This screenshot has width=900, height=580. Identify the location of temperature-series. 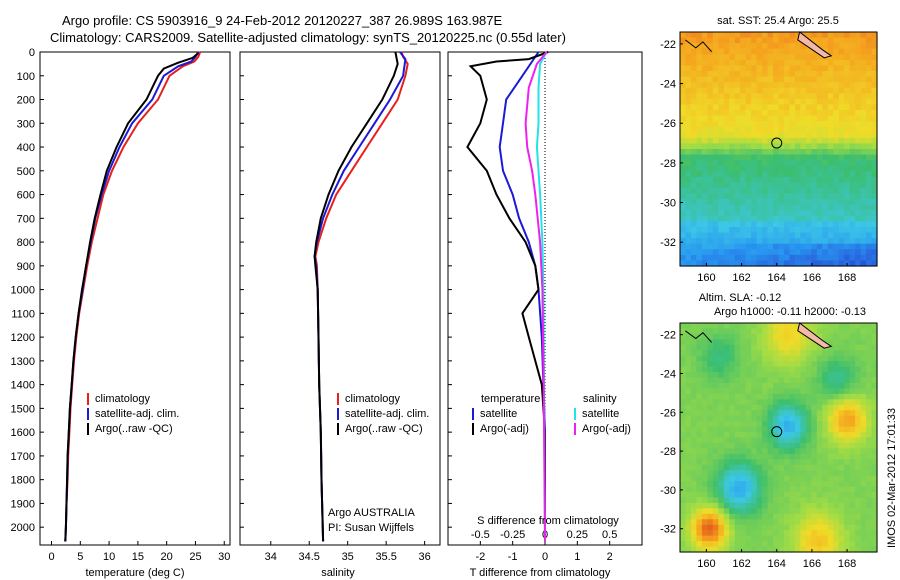
(133, 296).